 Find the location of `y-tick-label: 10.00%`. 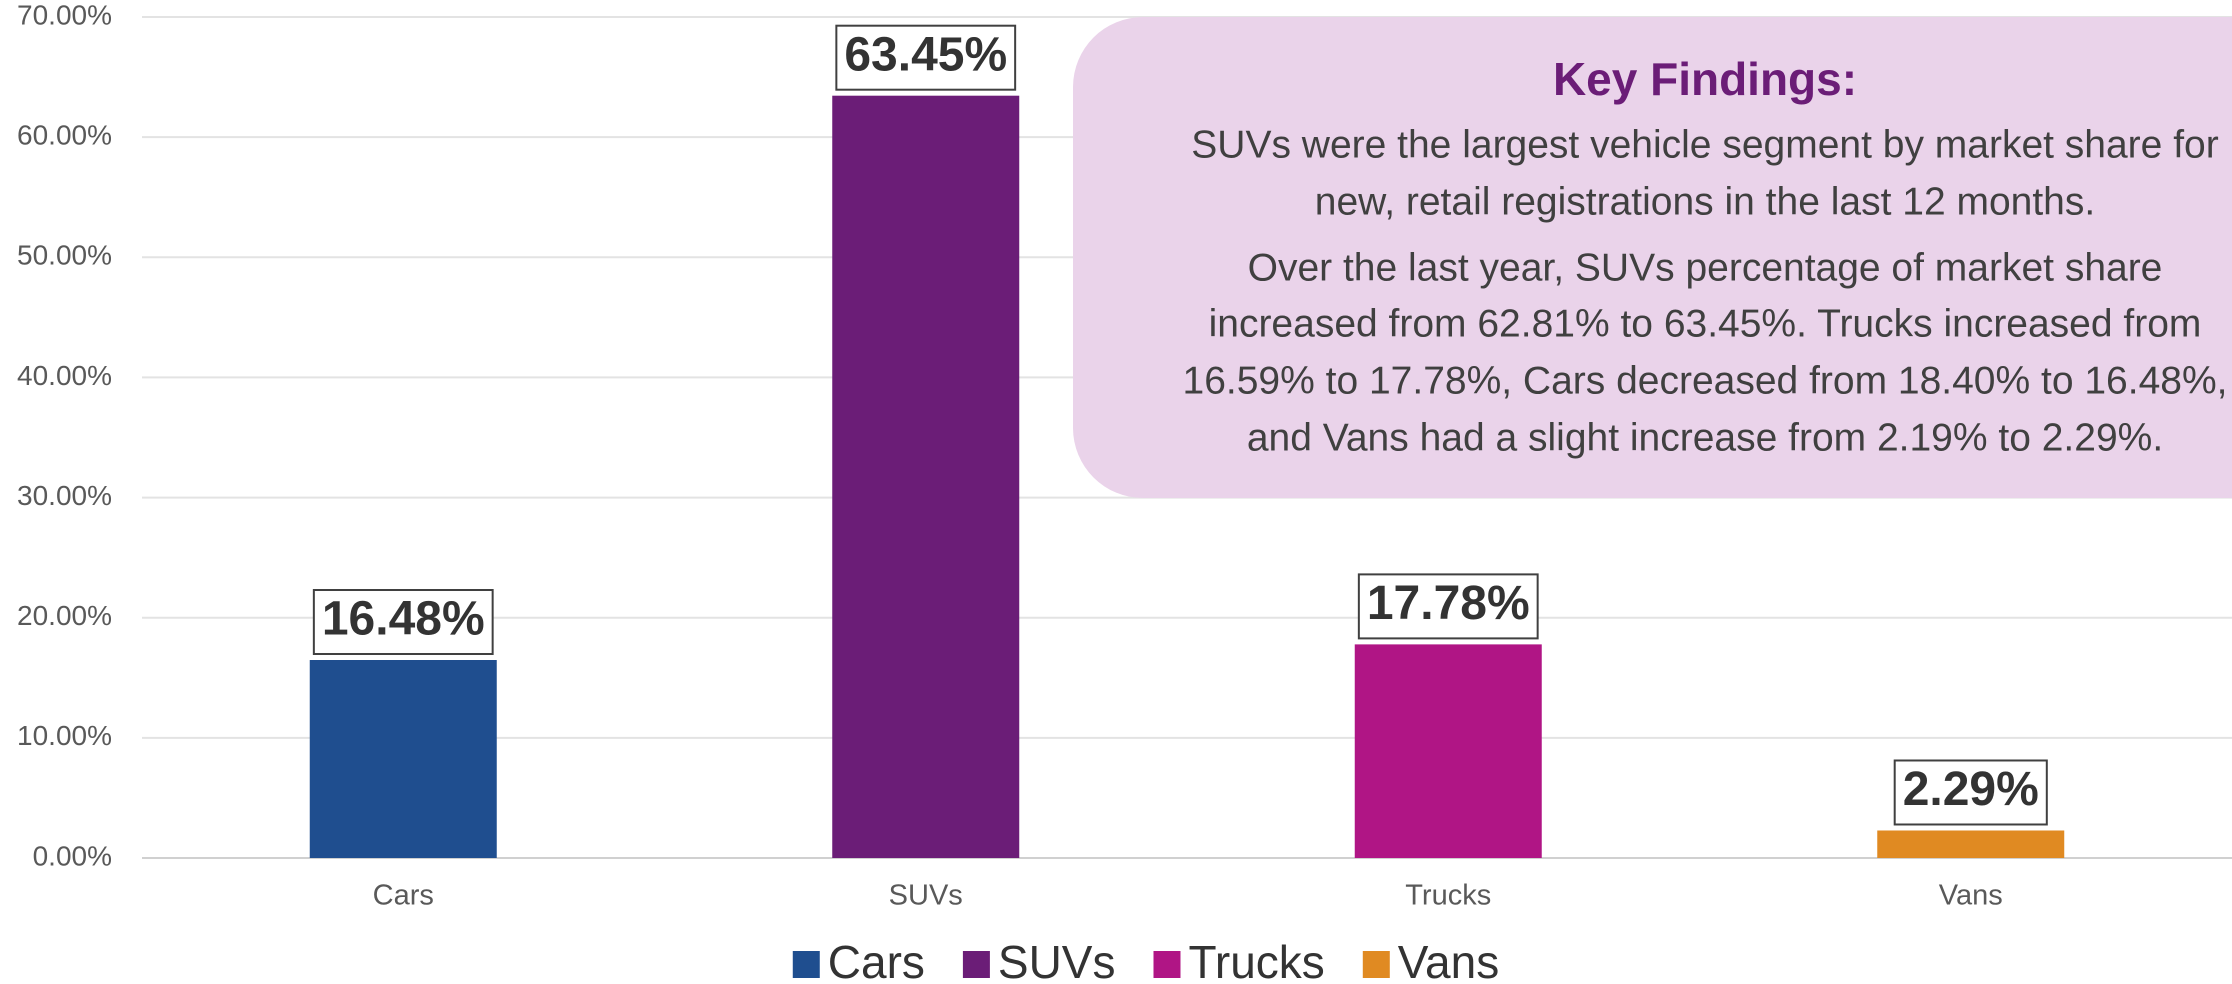

y-tick-label: 10.00% is located at coordinates (64, 735).